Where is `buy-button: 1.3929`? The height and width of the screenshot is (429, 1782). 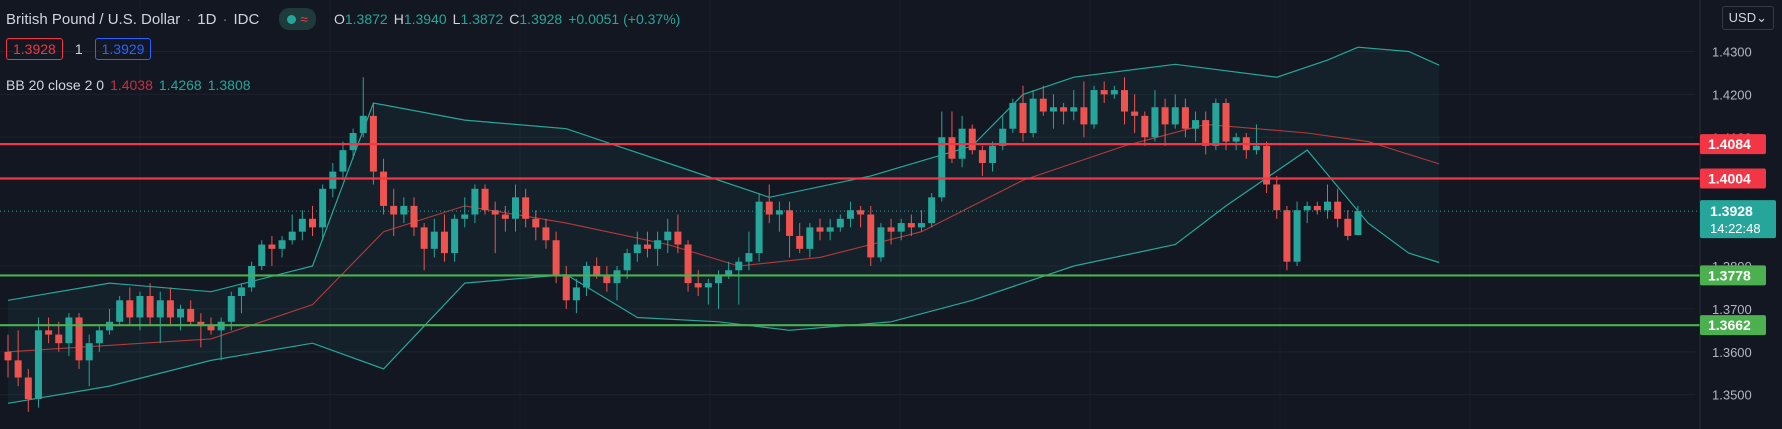 buy-button: 1.3929 is located at coordinates (123, 49).